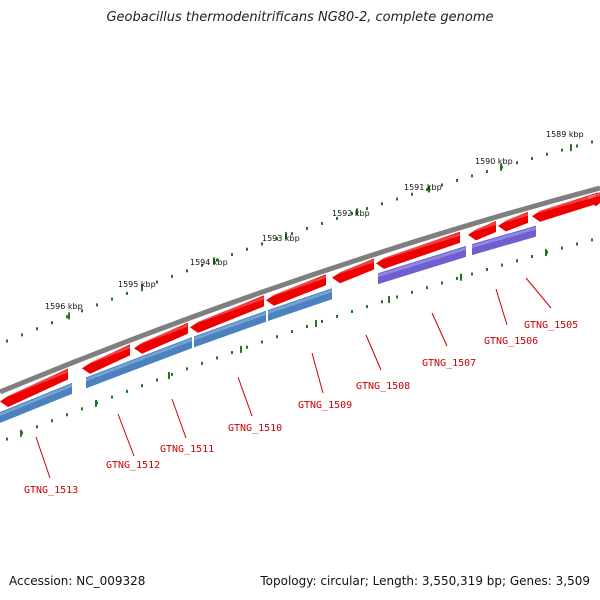  What do you see at coordinates (551, 325) in the screenshot?
I see `gene-label: GTNG_1505` at bounding box center [551, 325].